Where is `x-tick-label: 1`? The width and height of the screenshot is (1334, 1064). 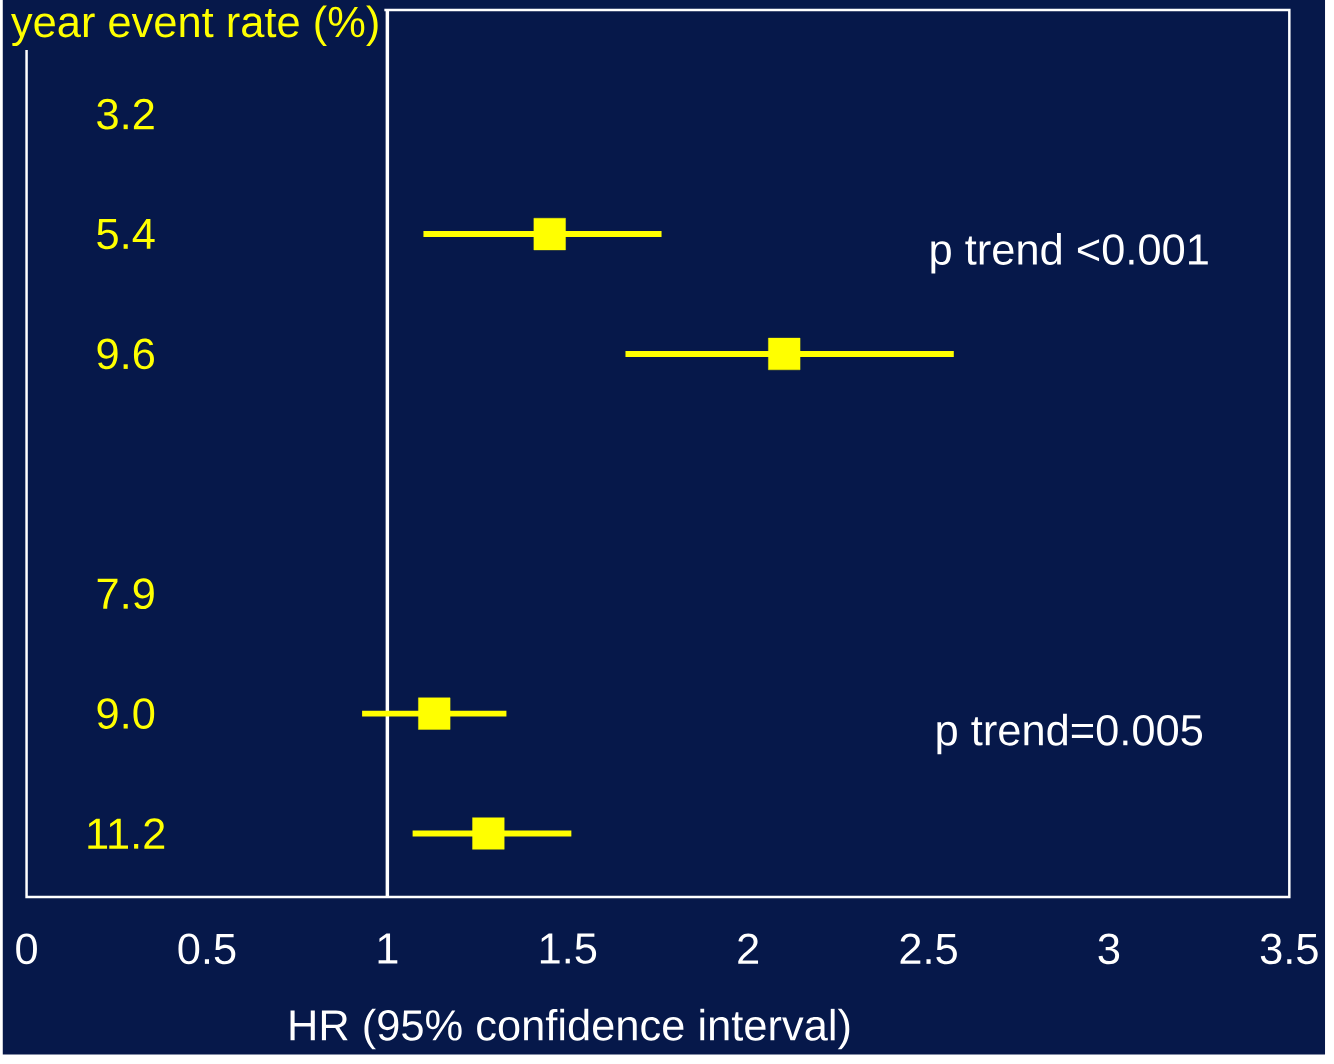 x-tick-label: 1 is located at coordinates (388, 948).